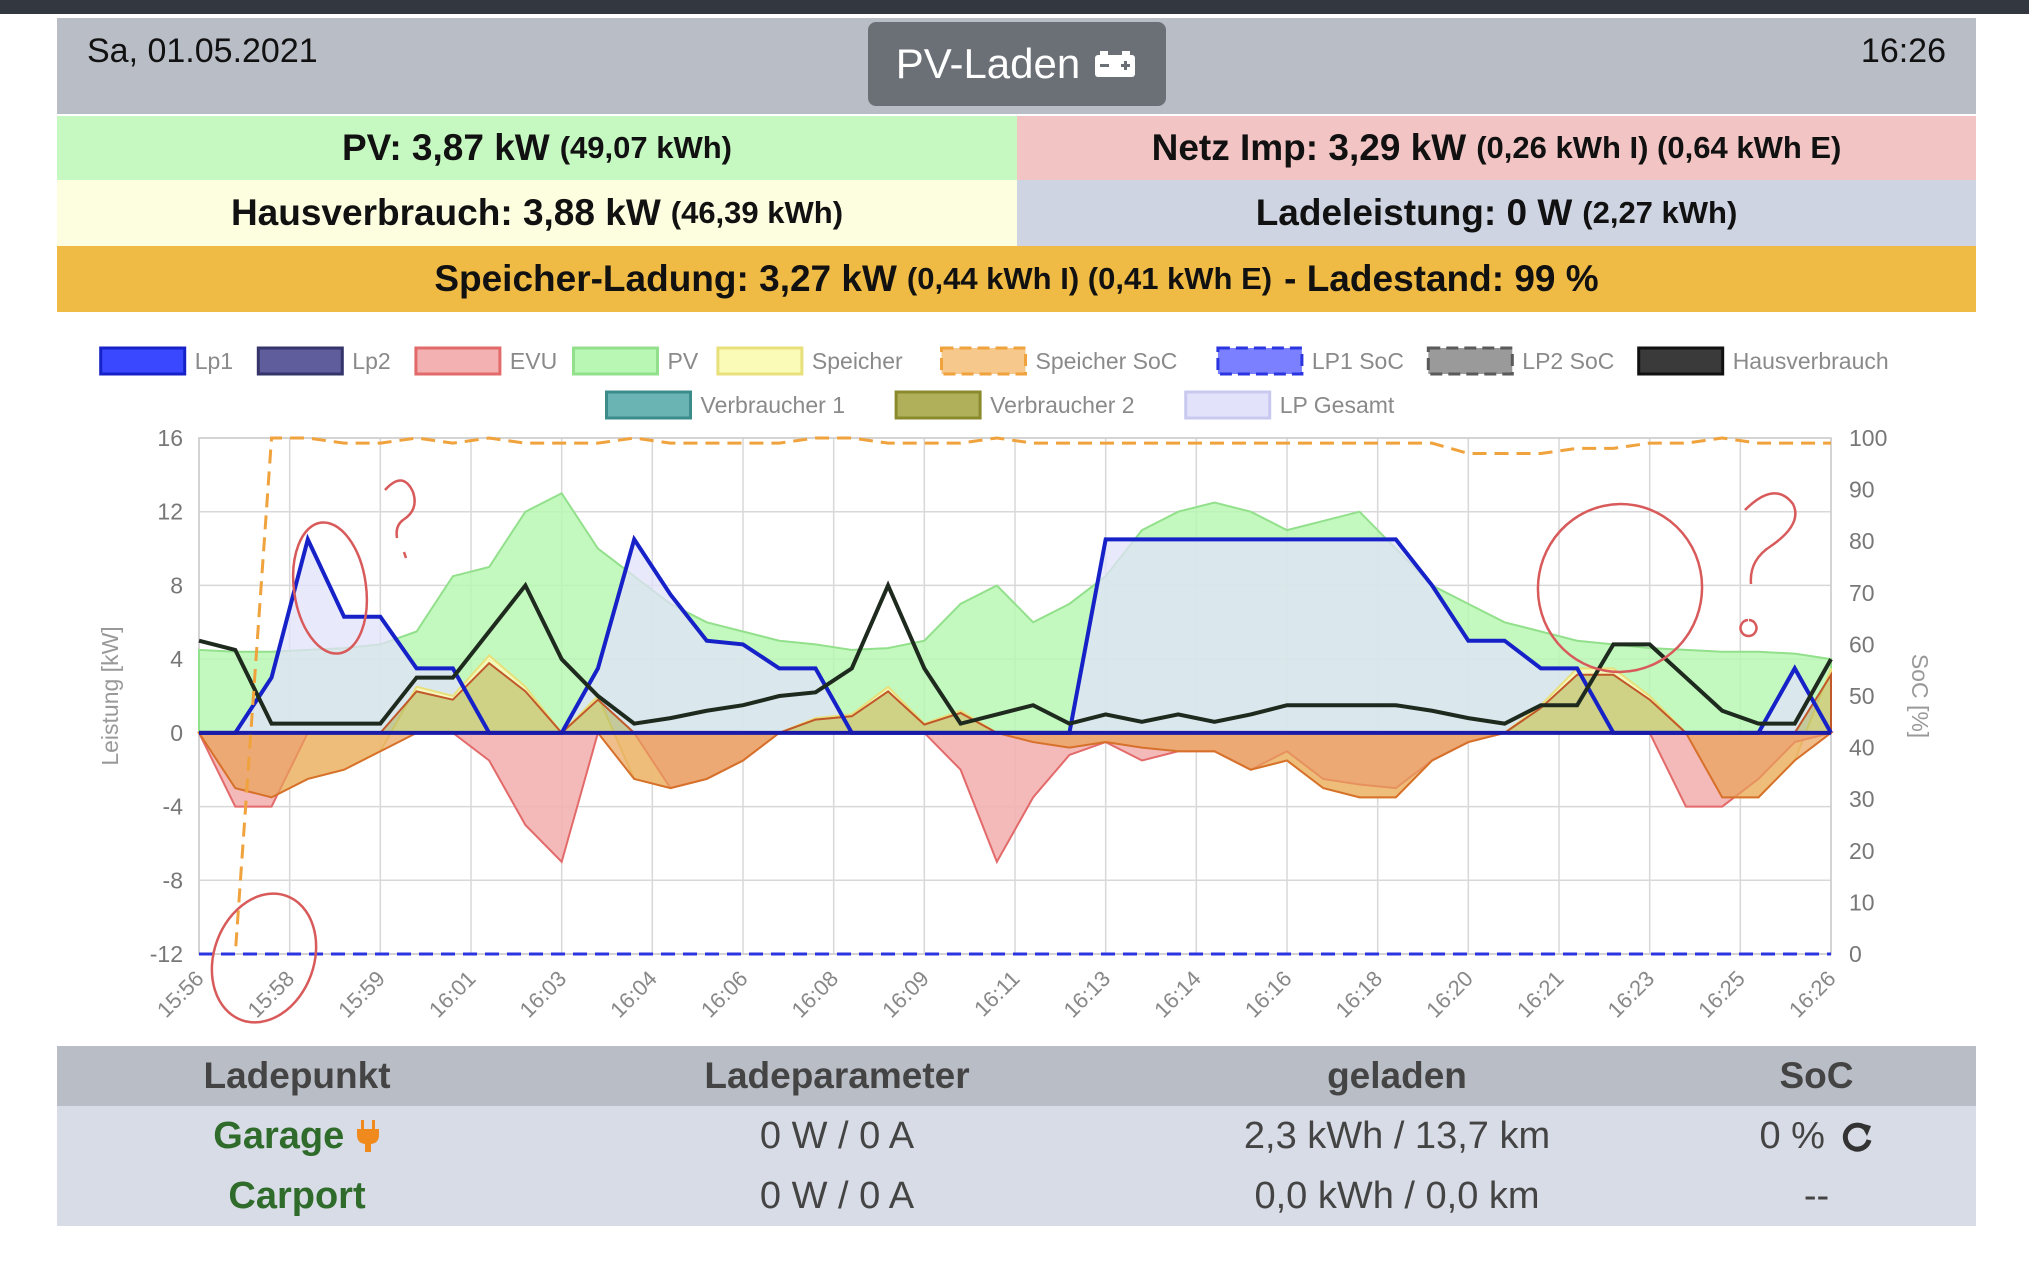 Image resolution: width=2029 pixels, height=1280 pixels. I want to click on legend-label: EVU, so click(533, 361).